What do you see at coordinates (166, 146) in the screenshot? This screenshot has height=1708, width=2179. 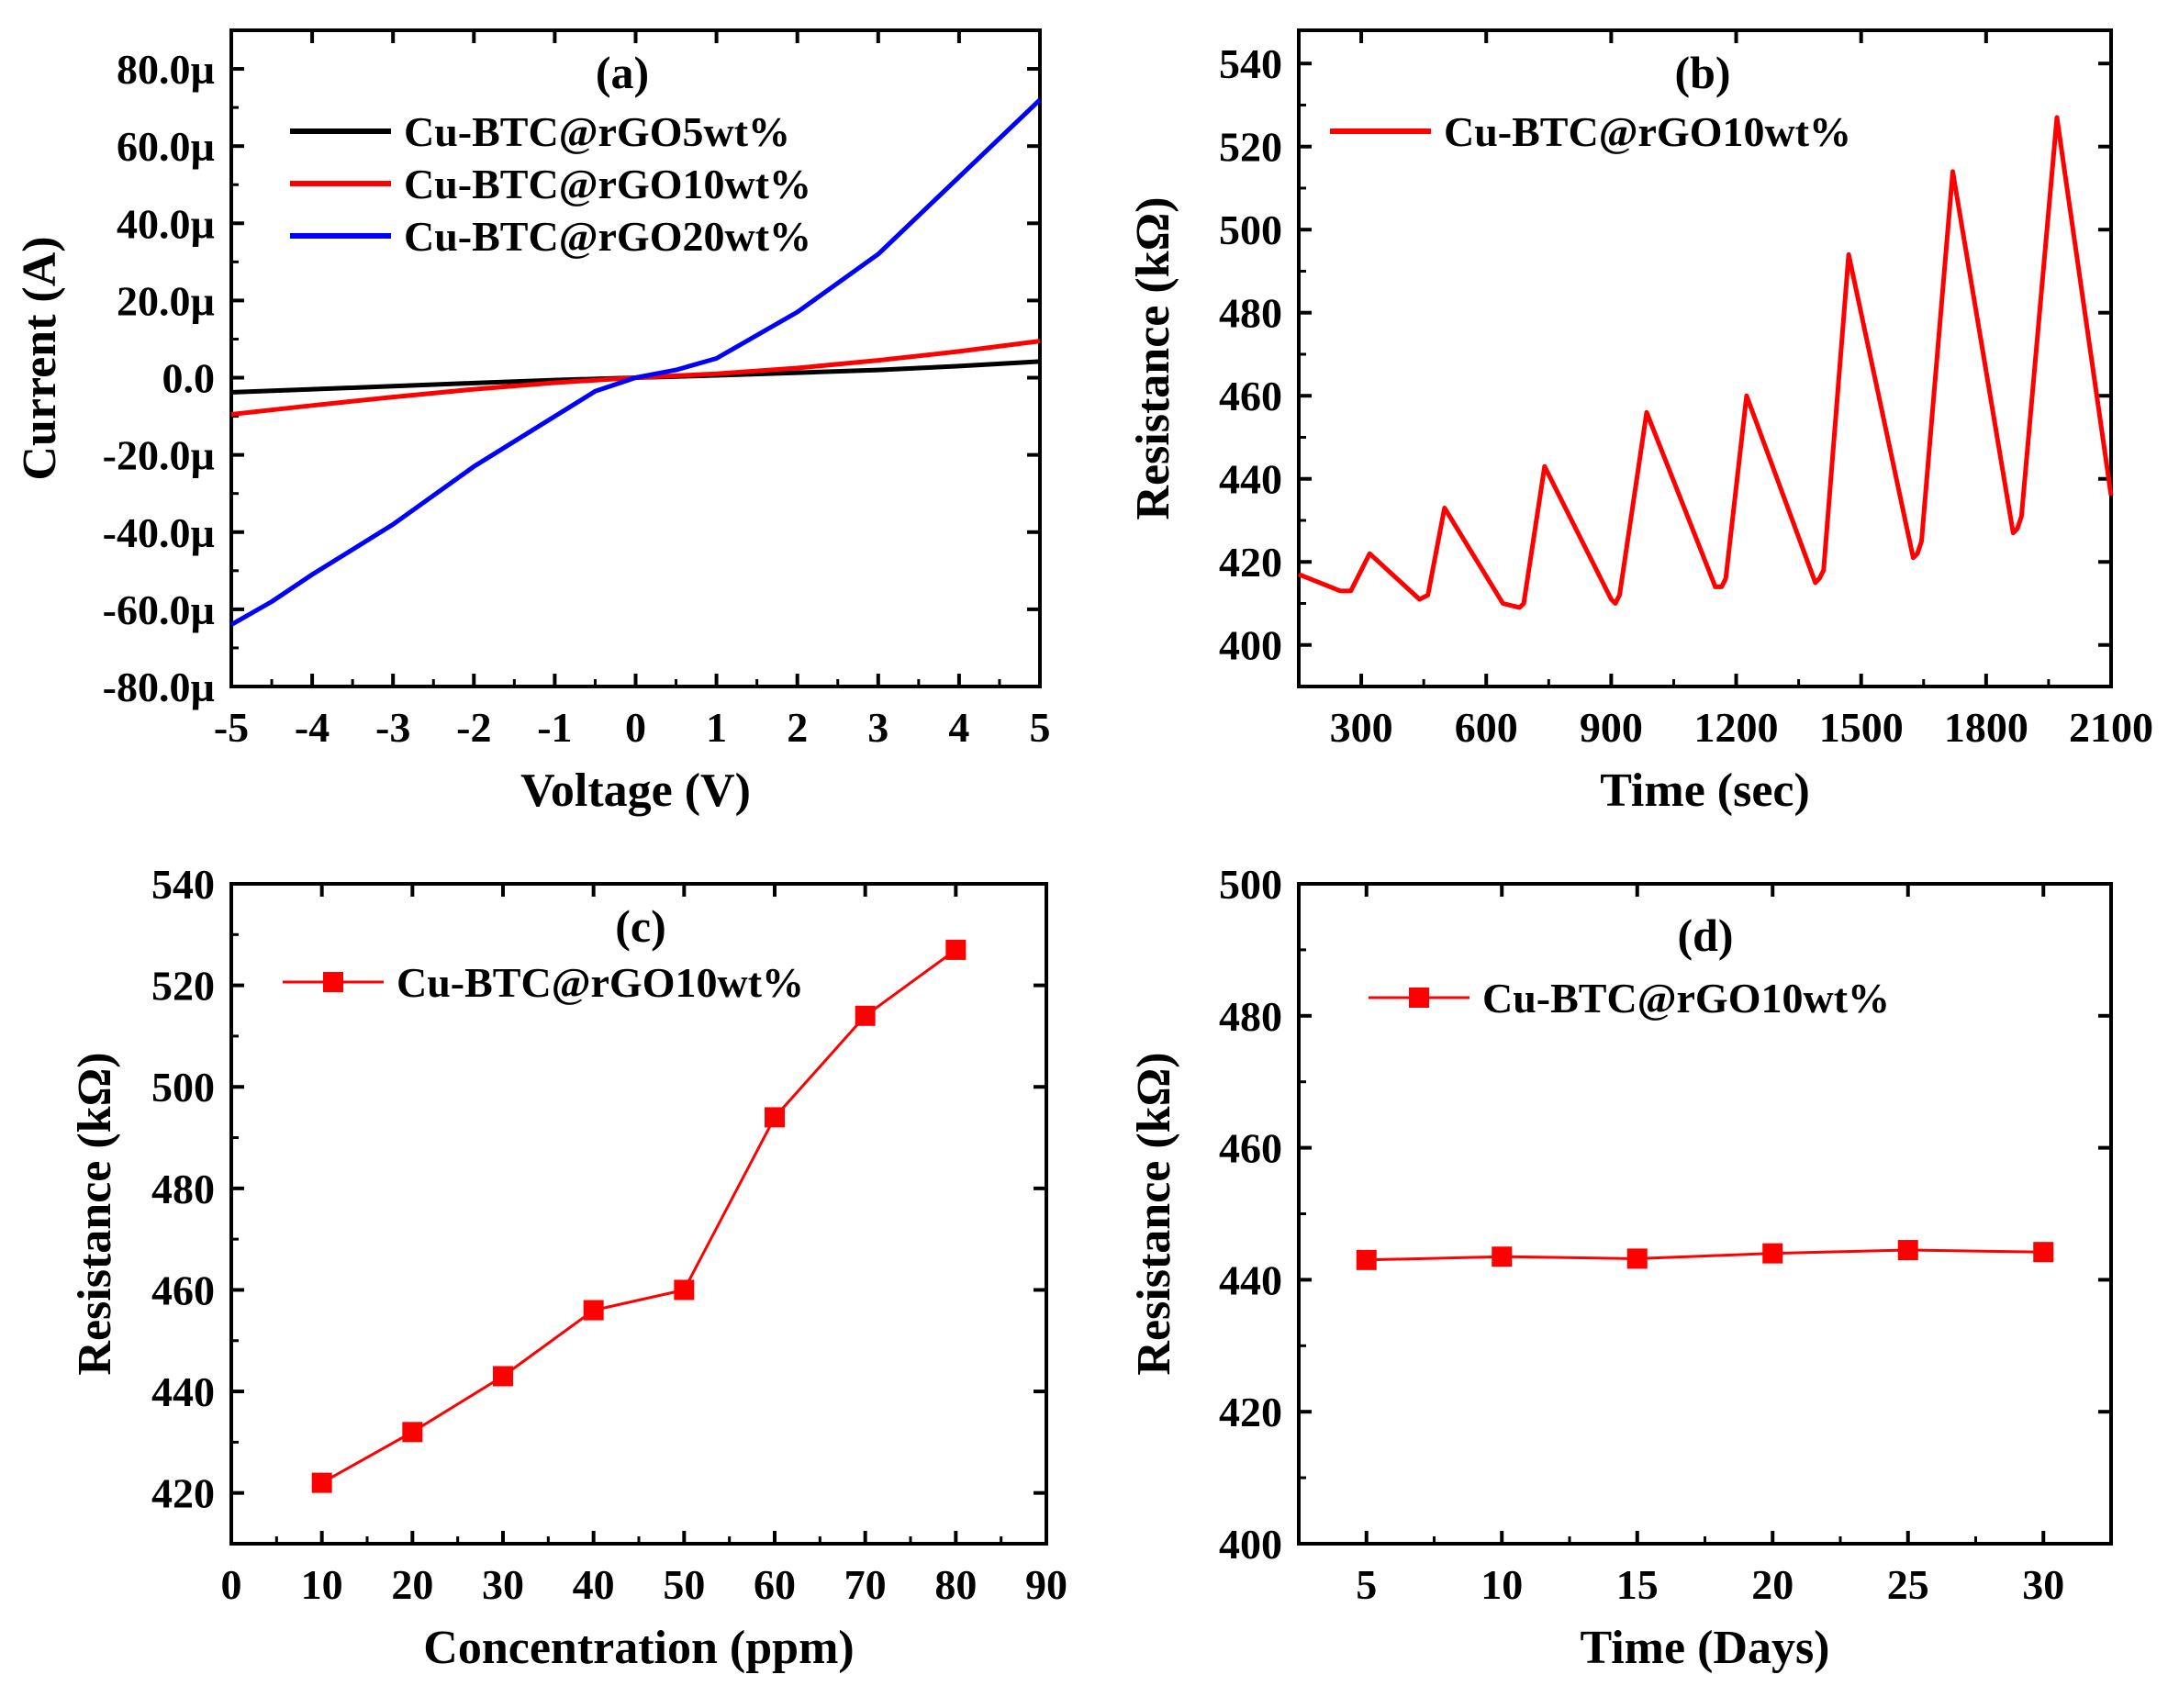 I see `y-tick-label: 60.0µ` at bounding box center [166, 146].